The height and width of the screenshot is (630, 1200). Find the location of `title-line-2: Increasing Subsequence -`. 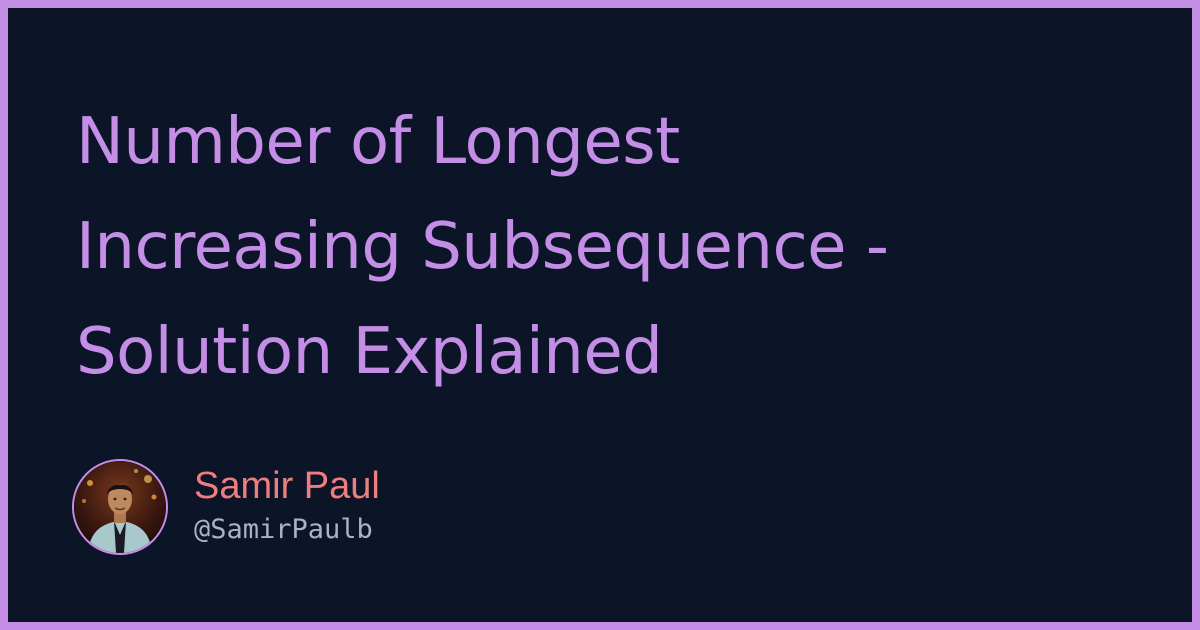

title-line-2: Increasing Subsequence - is located at coordinates (482, 247).